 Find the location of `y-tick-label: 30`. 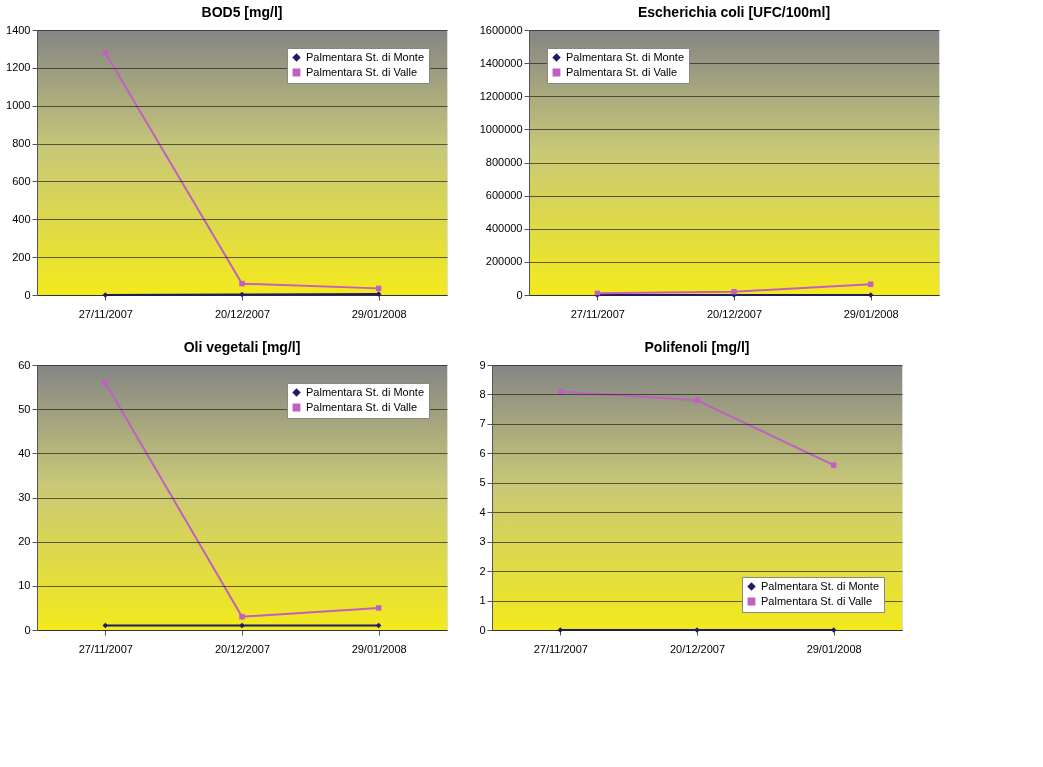

y-tick-label: 30 is located at coordinates (24, 497).